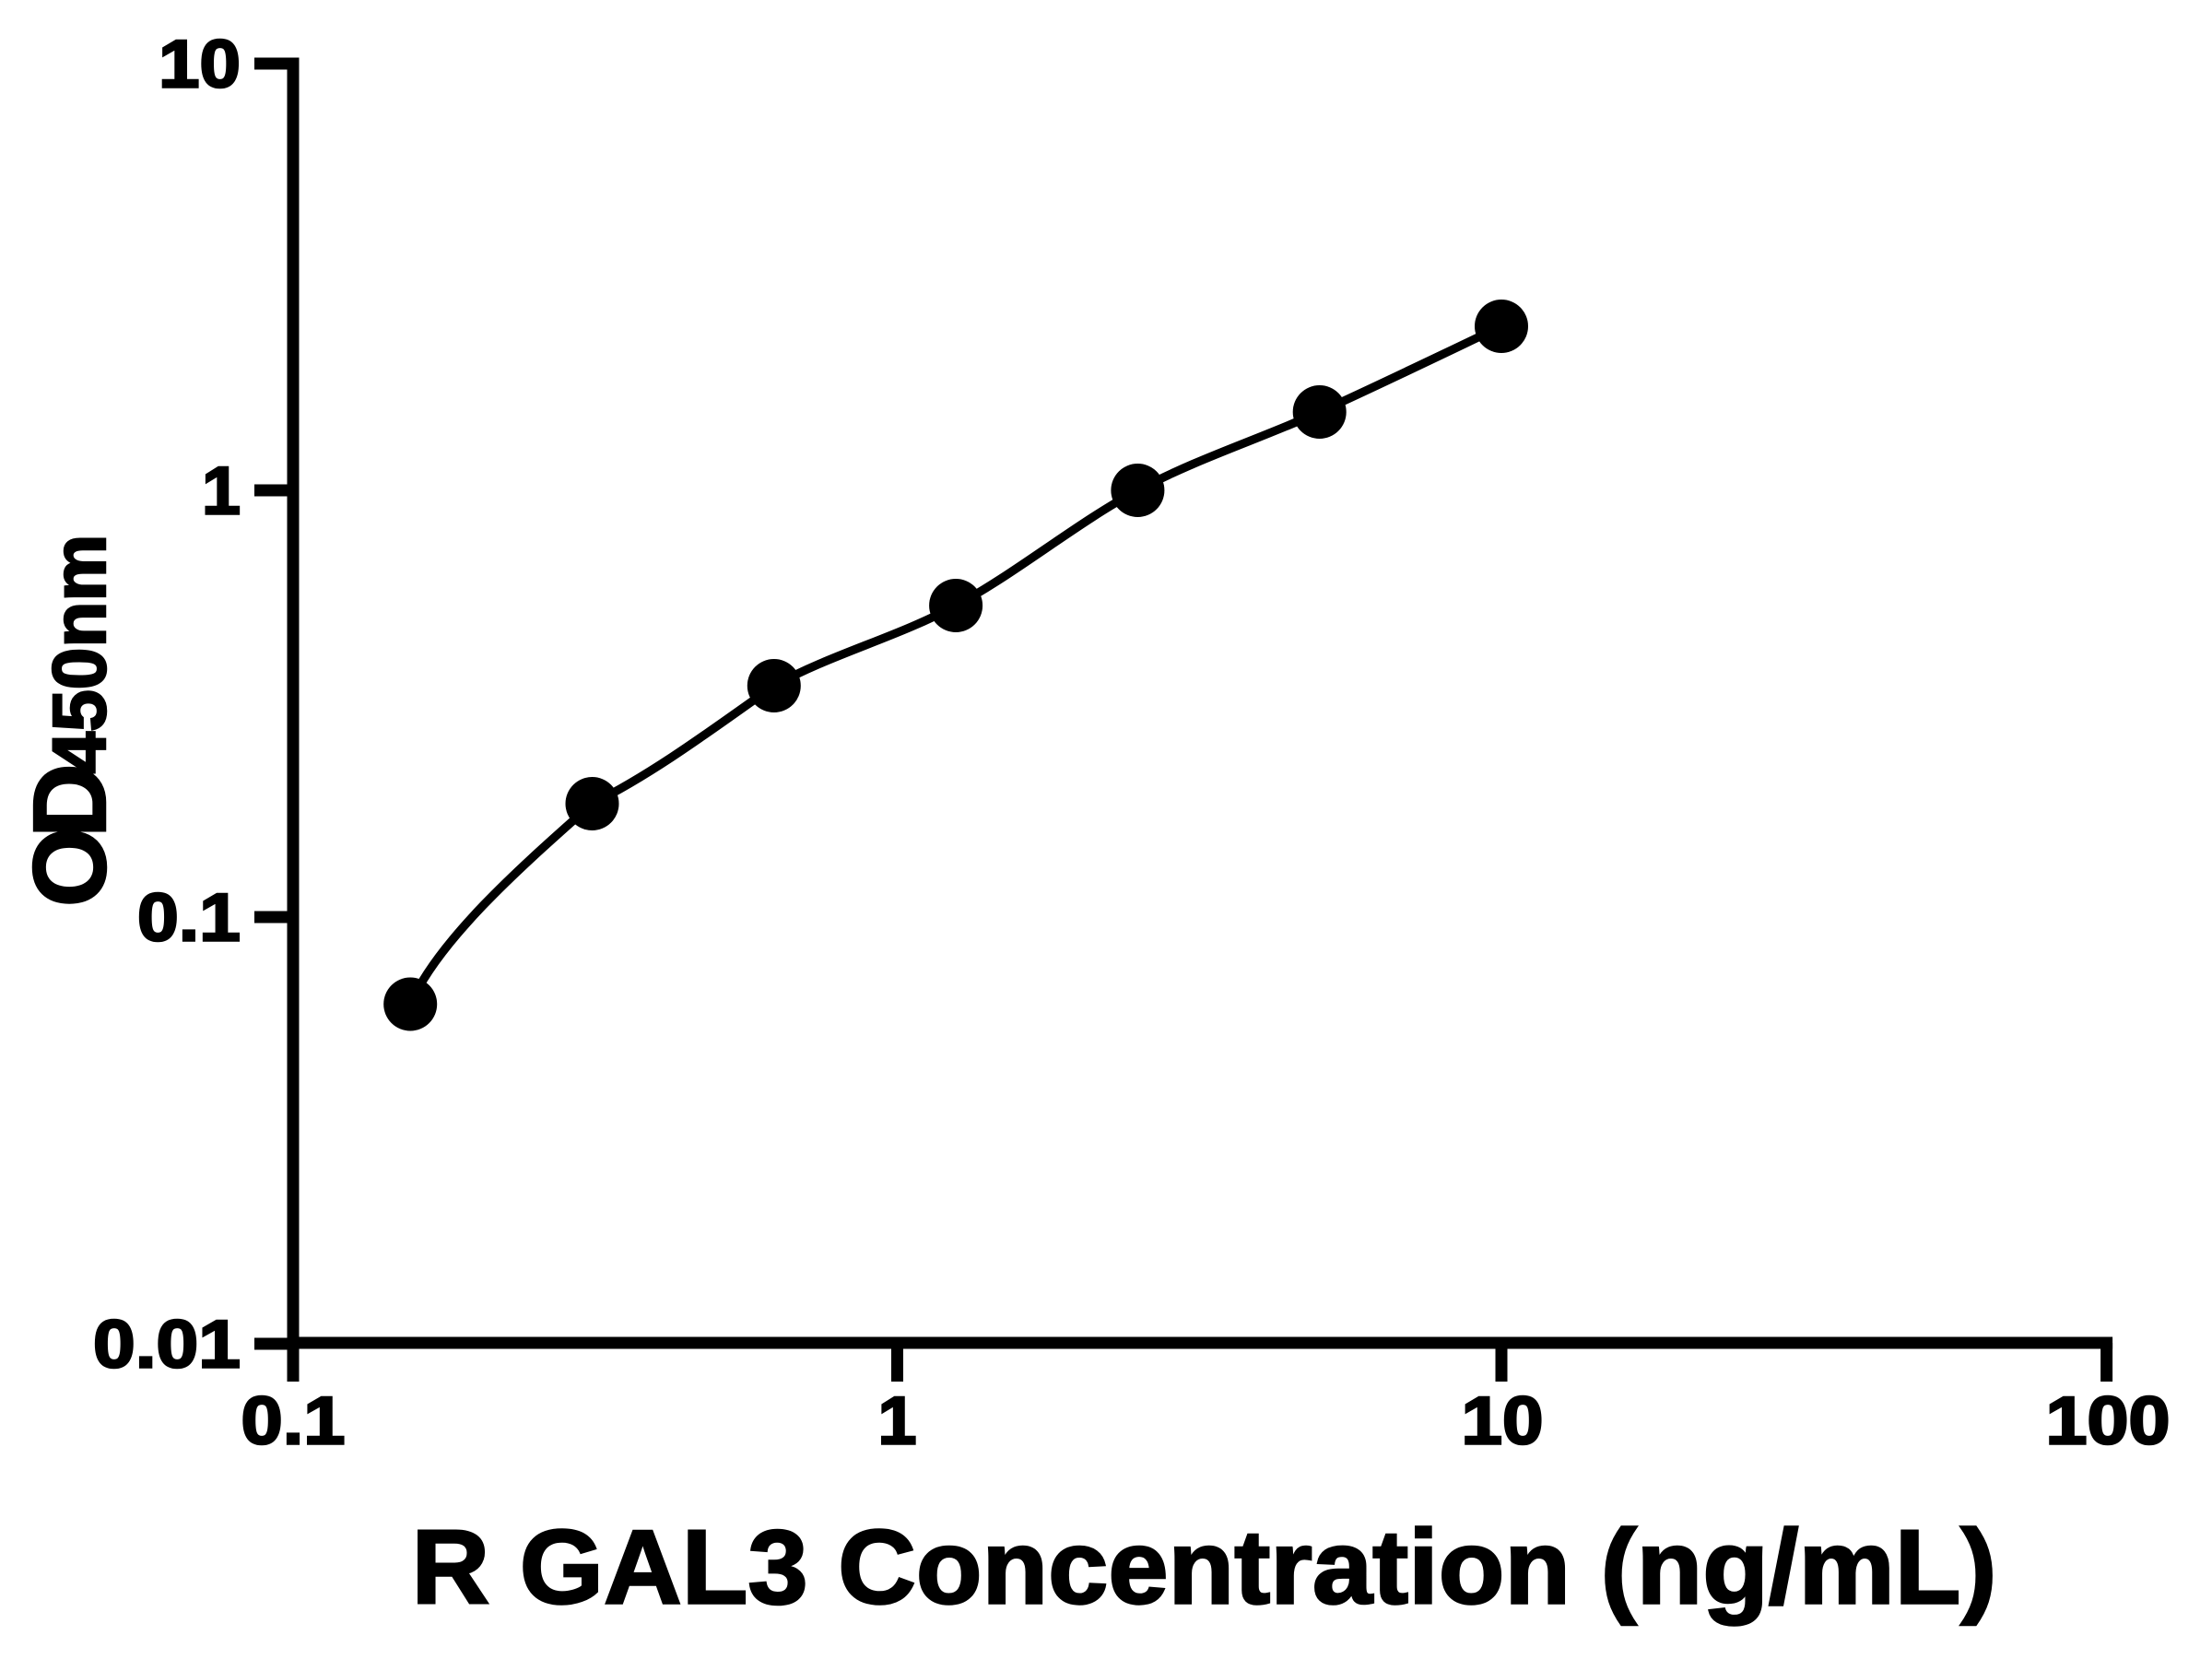  I want to click on svg-text: OD450nm, so click(70, 721).